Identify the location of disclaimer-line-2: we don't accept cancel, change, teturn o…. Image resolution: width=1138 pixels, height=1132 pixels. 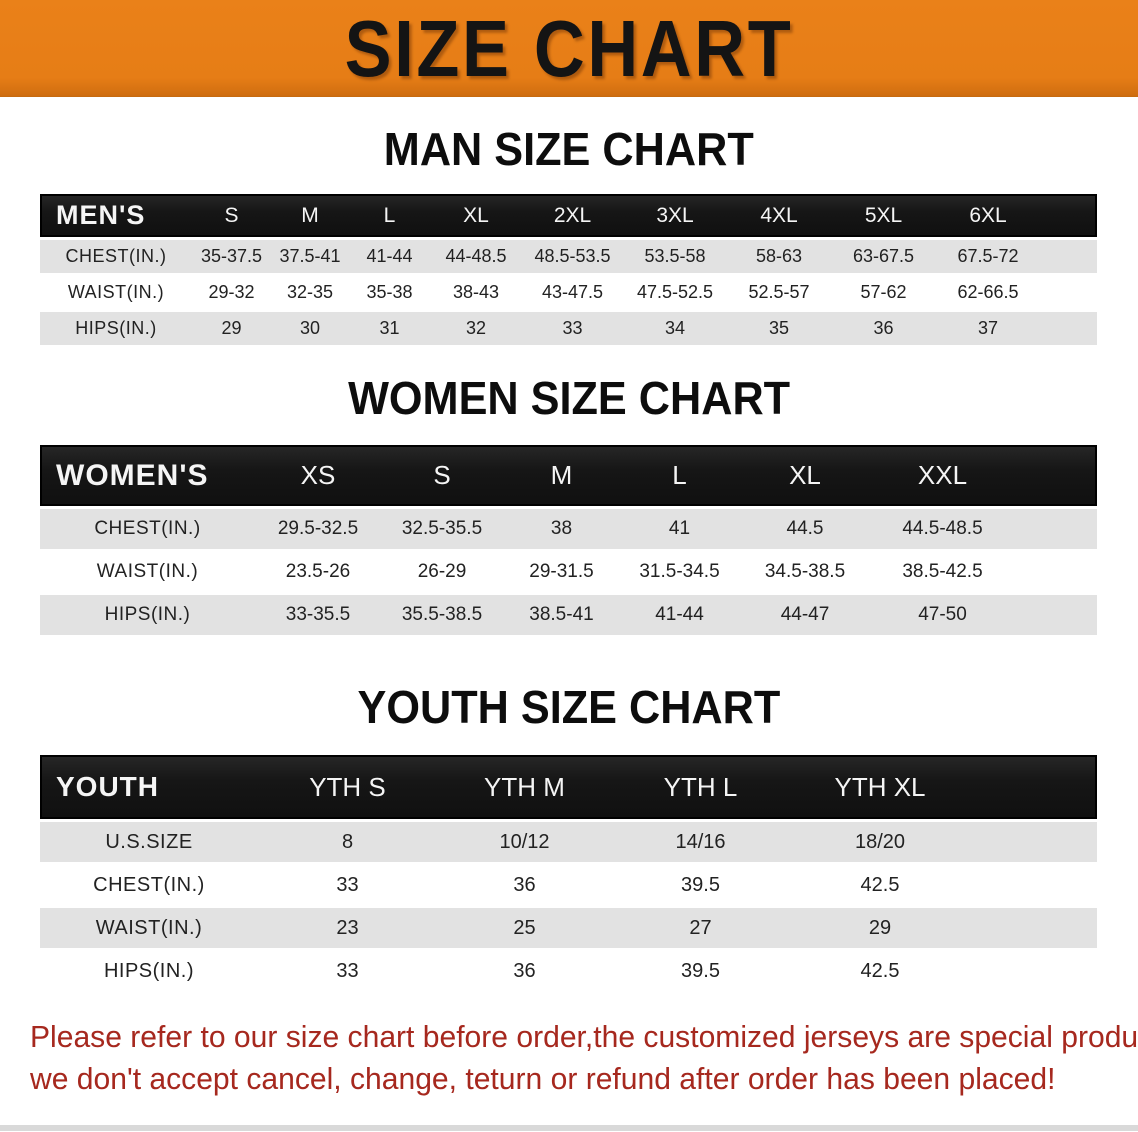
(543, 1078).